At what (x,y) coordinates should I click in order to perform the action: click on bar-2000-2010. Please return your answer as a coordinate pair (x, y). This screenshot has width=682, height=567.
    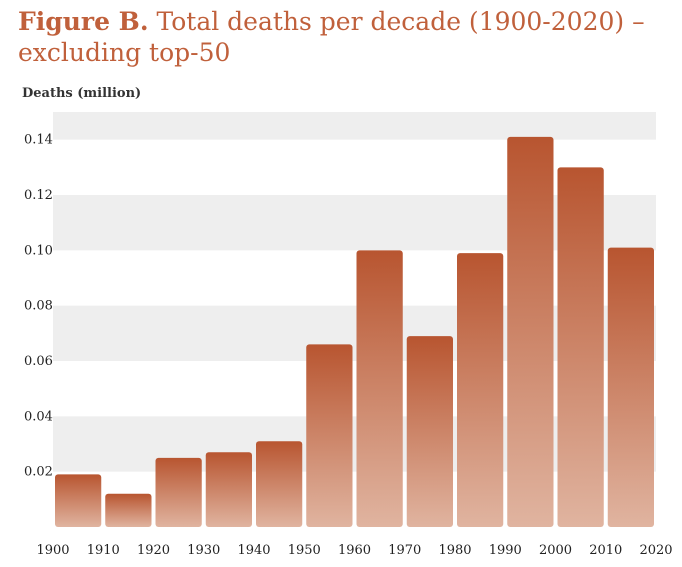
    Looking at the image, I should click on (580, 347).